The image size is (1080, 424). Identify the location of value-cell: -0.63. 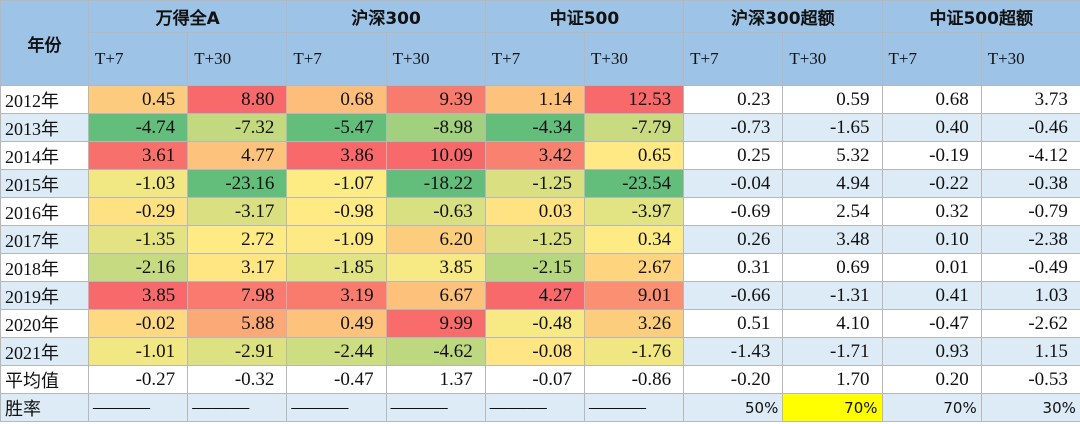
(435, 211).